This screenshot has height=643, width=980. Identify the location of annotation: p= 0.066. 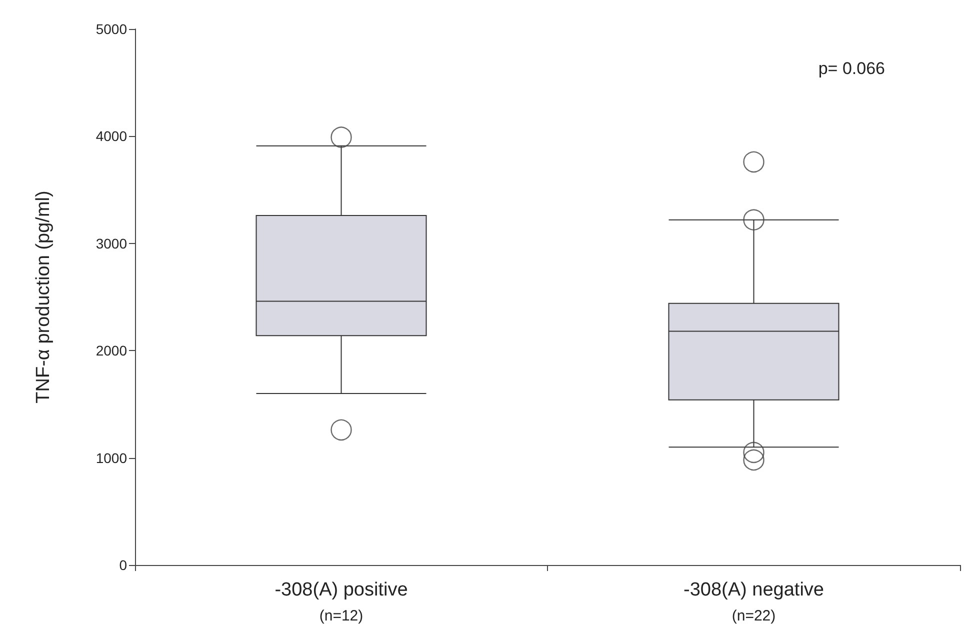
(852, 68).